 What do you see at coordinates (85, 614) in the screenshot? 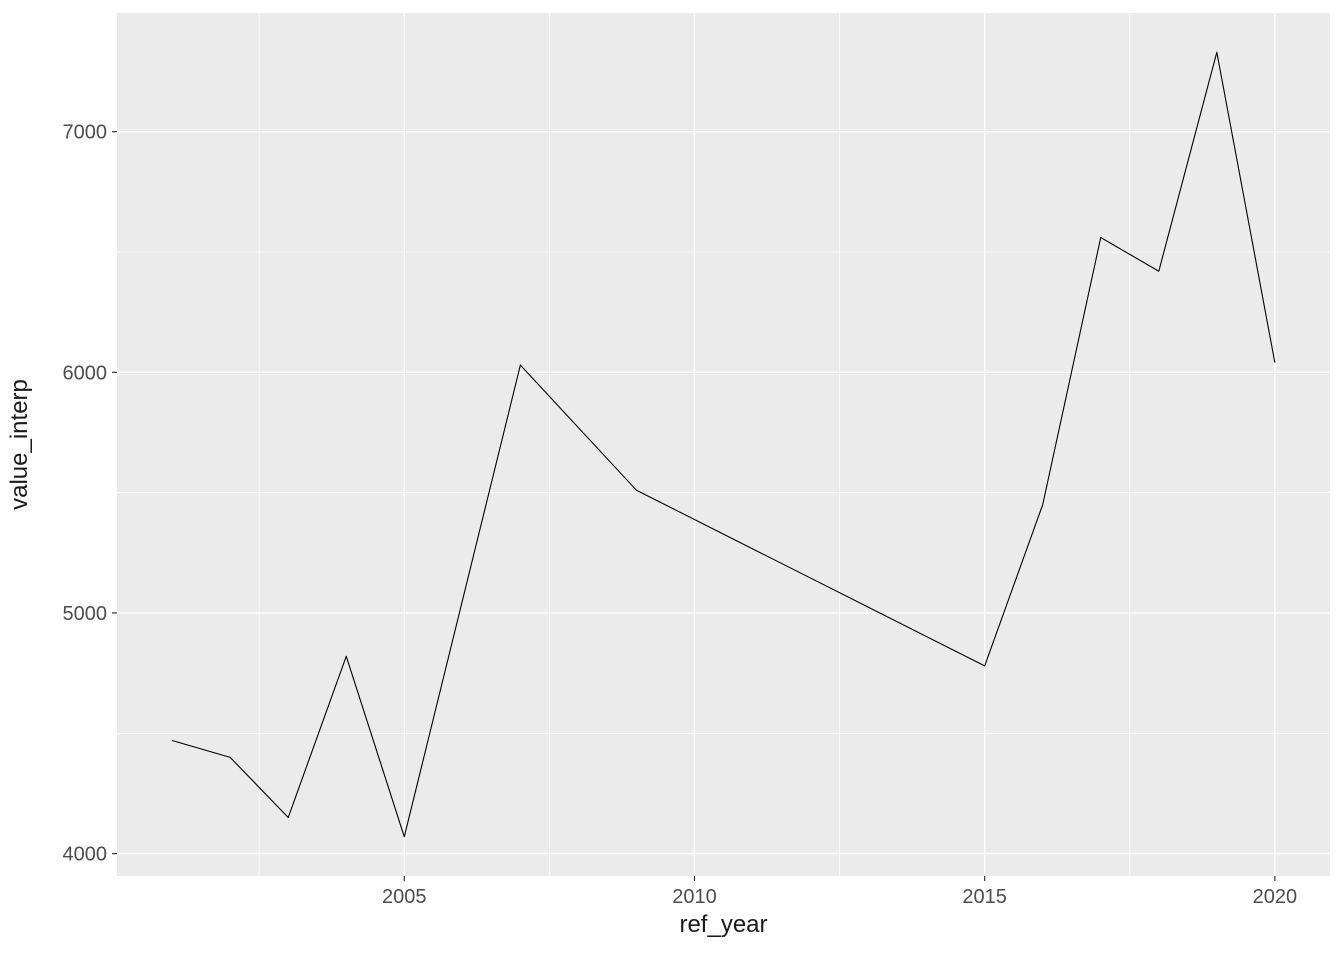
I see `y-tick-label: 5000` at bounding box center [85, 614].